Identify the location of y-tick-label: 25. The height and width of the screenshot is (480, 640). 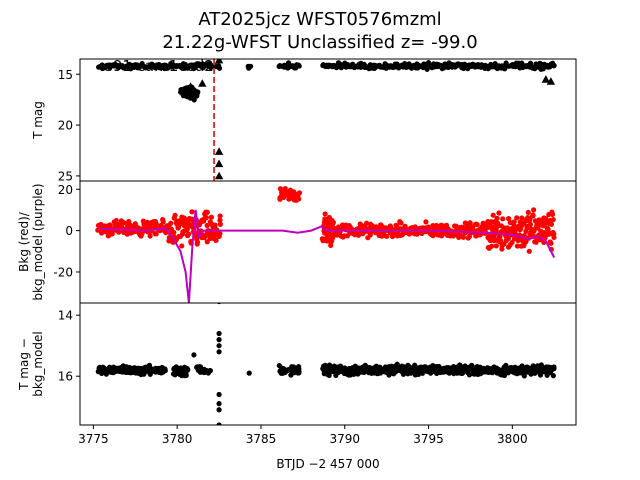
(65, 176).